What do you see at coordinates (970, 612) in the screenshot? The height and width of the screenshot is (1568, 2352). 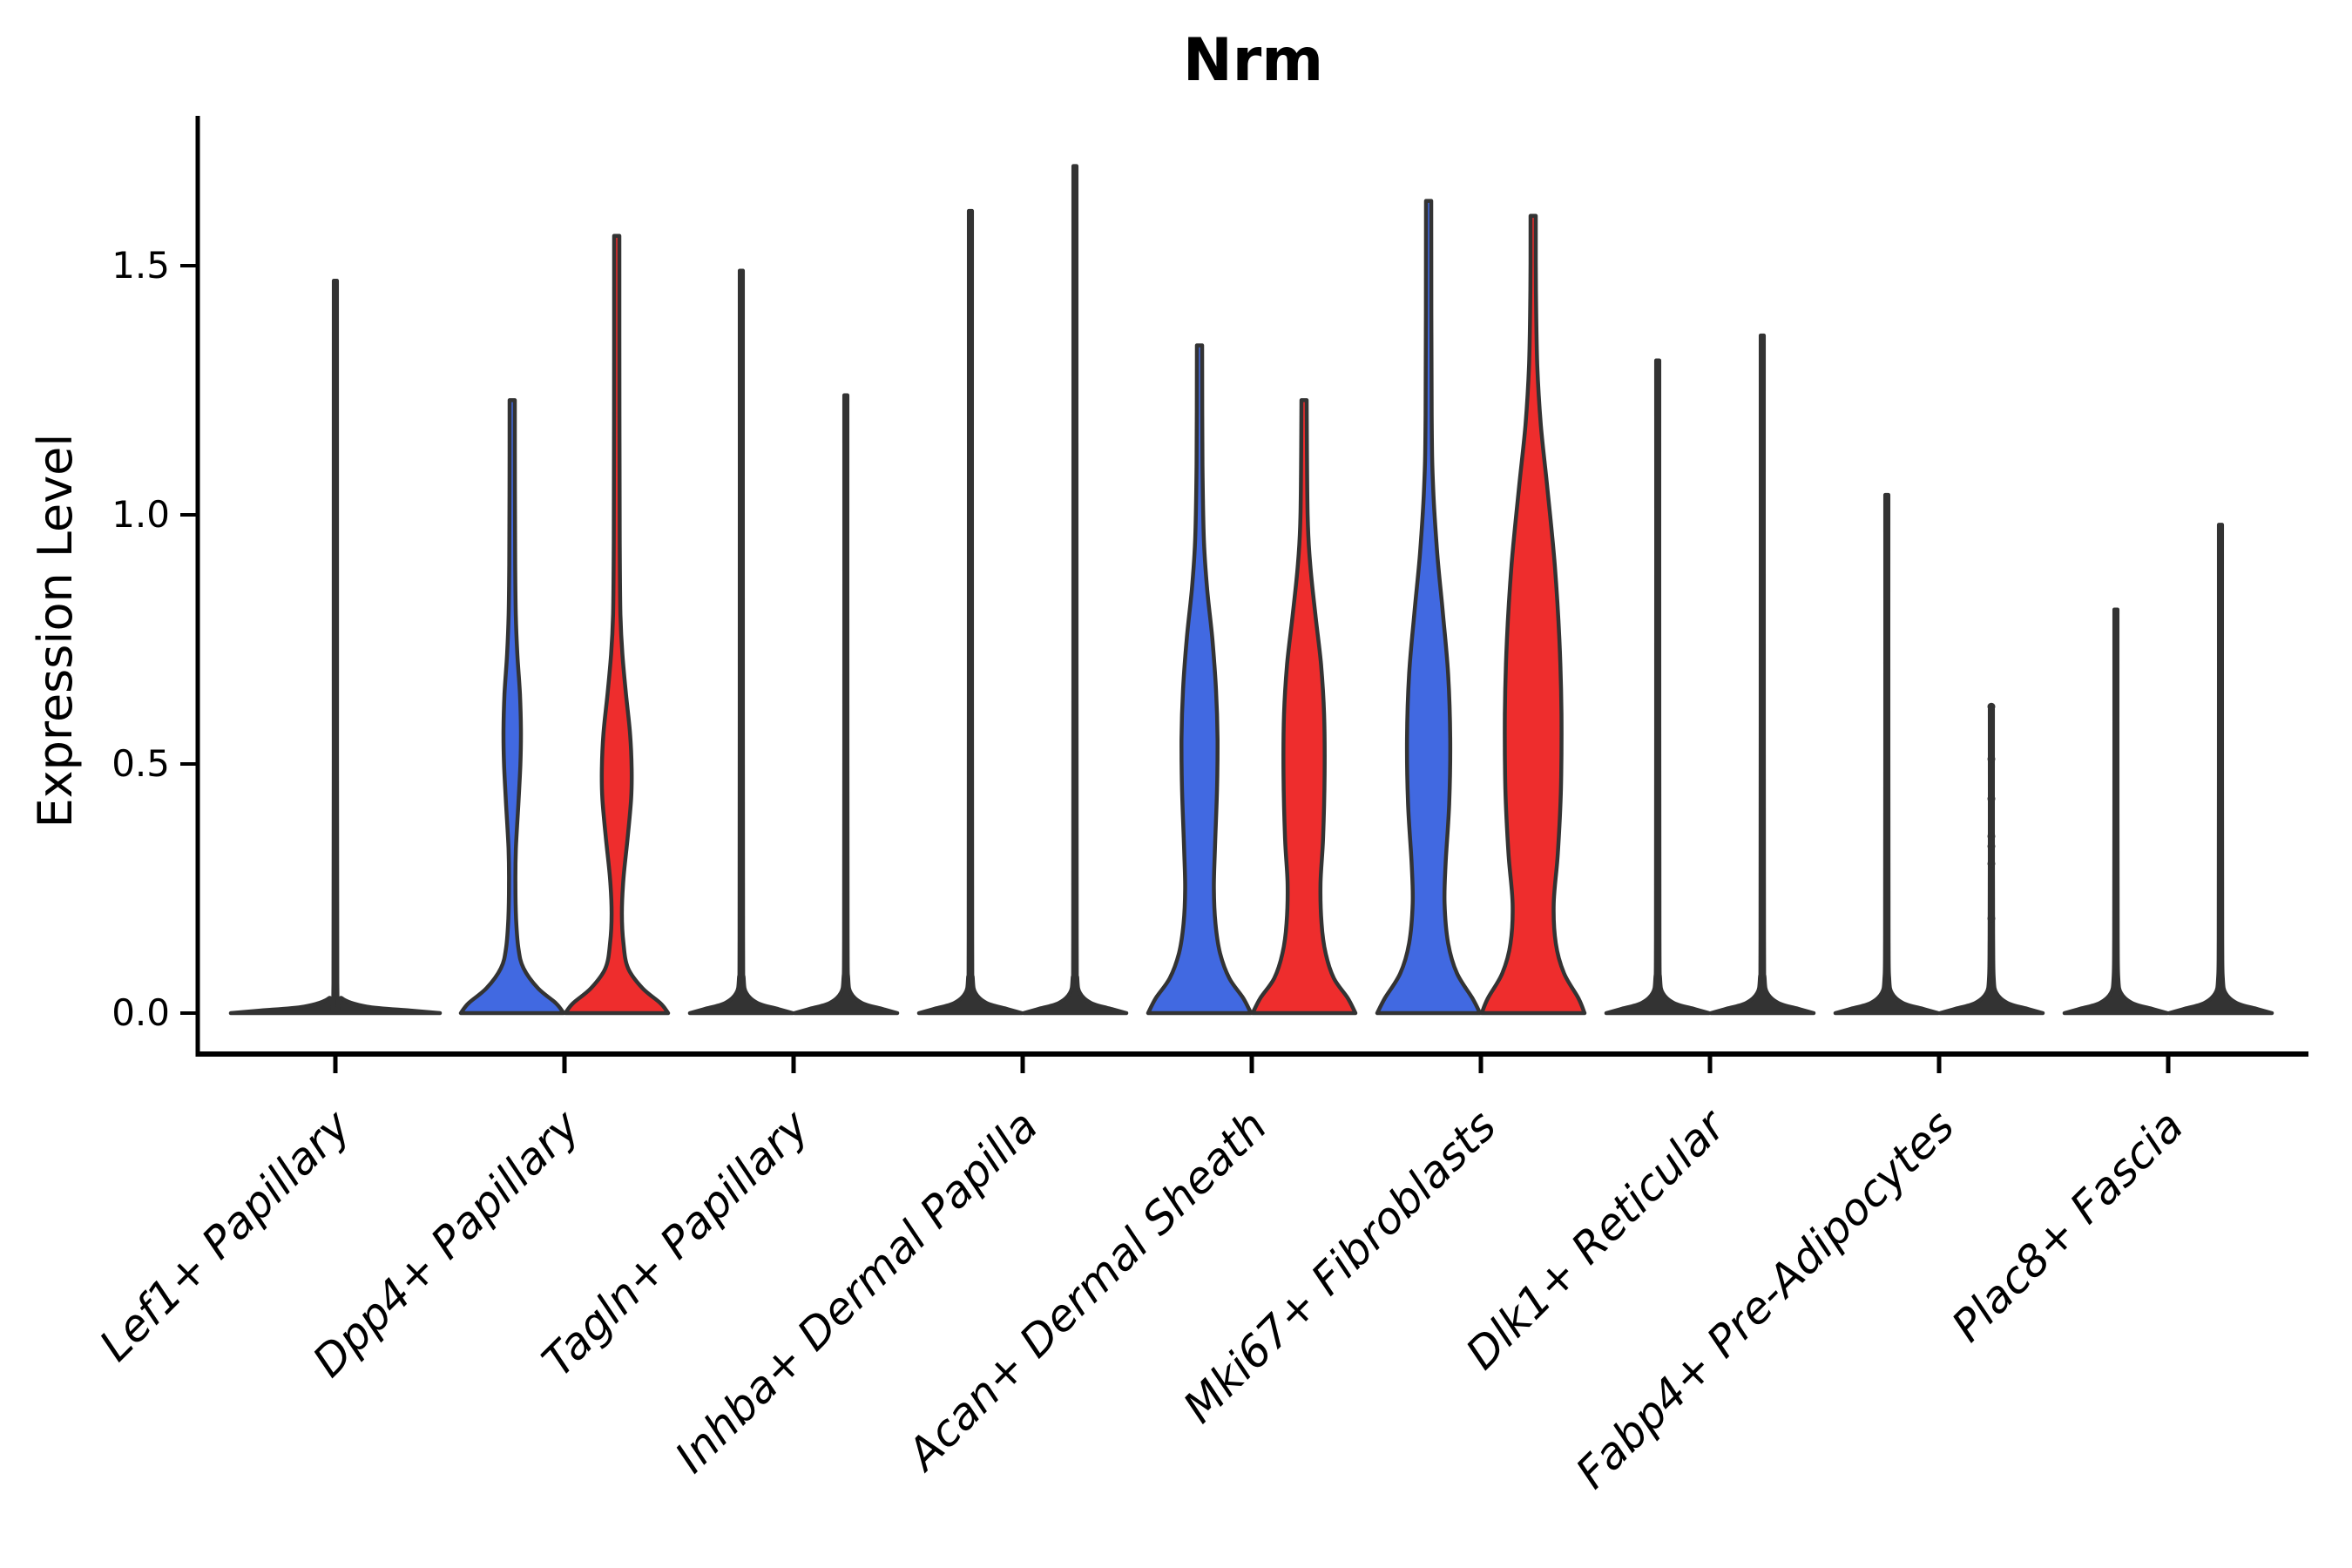 I see `violin-inhba-dermal-papilla-blue` at bounding box center [970, 612].